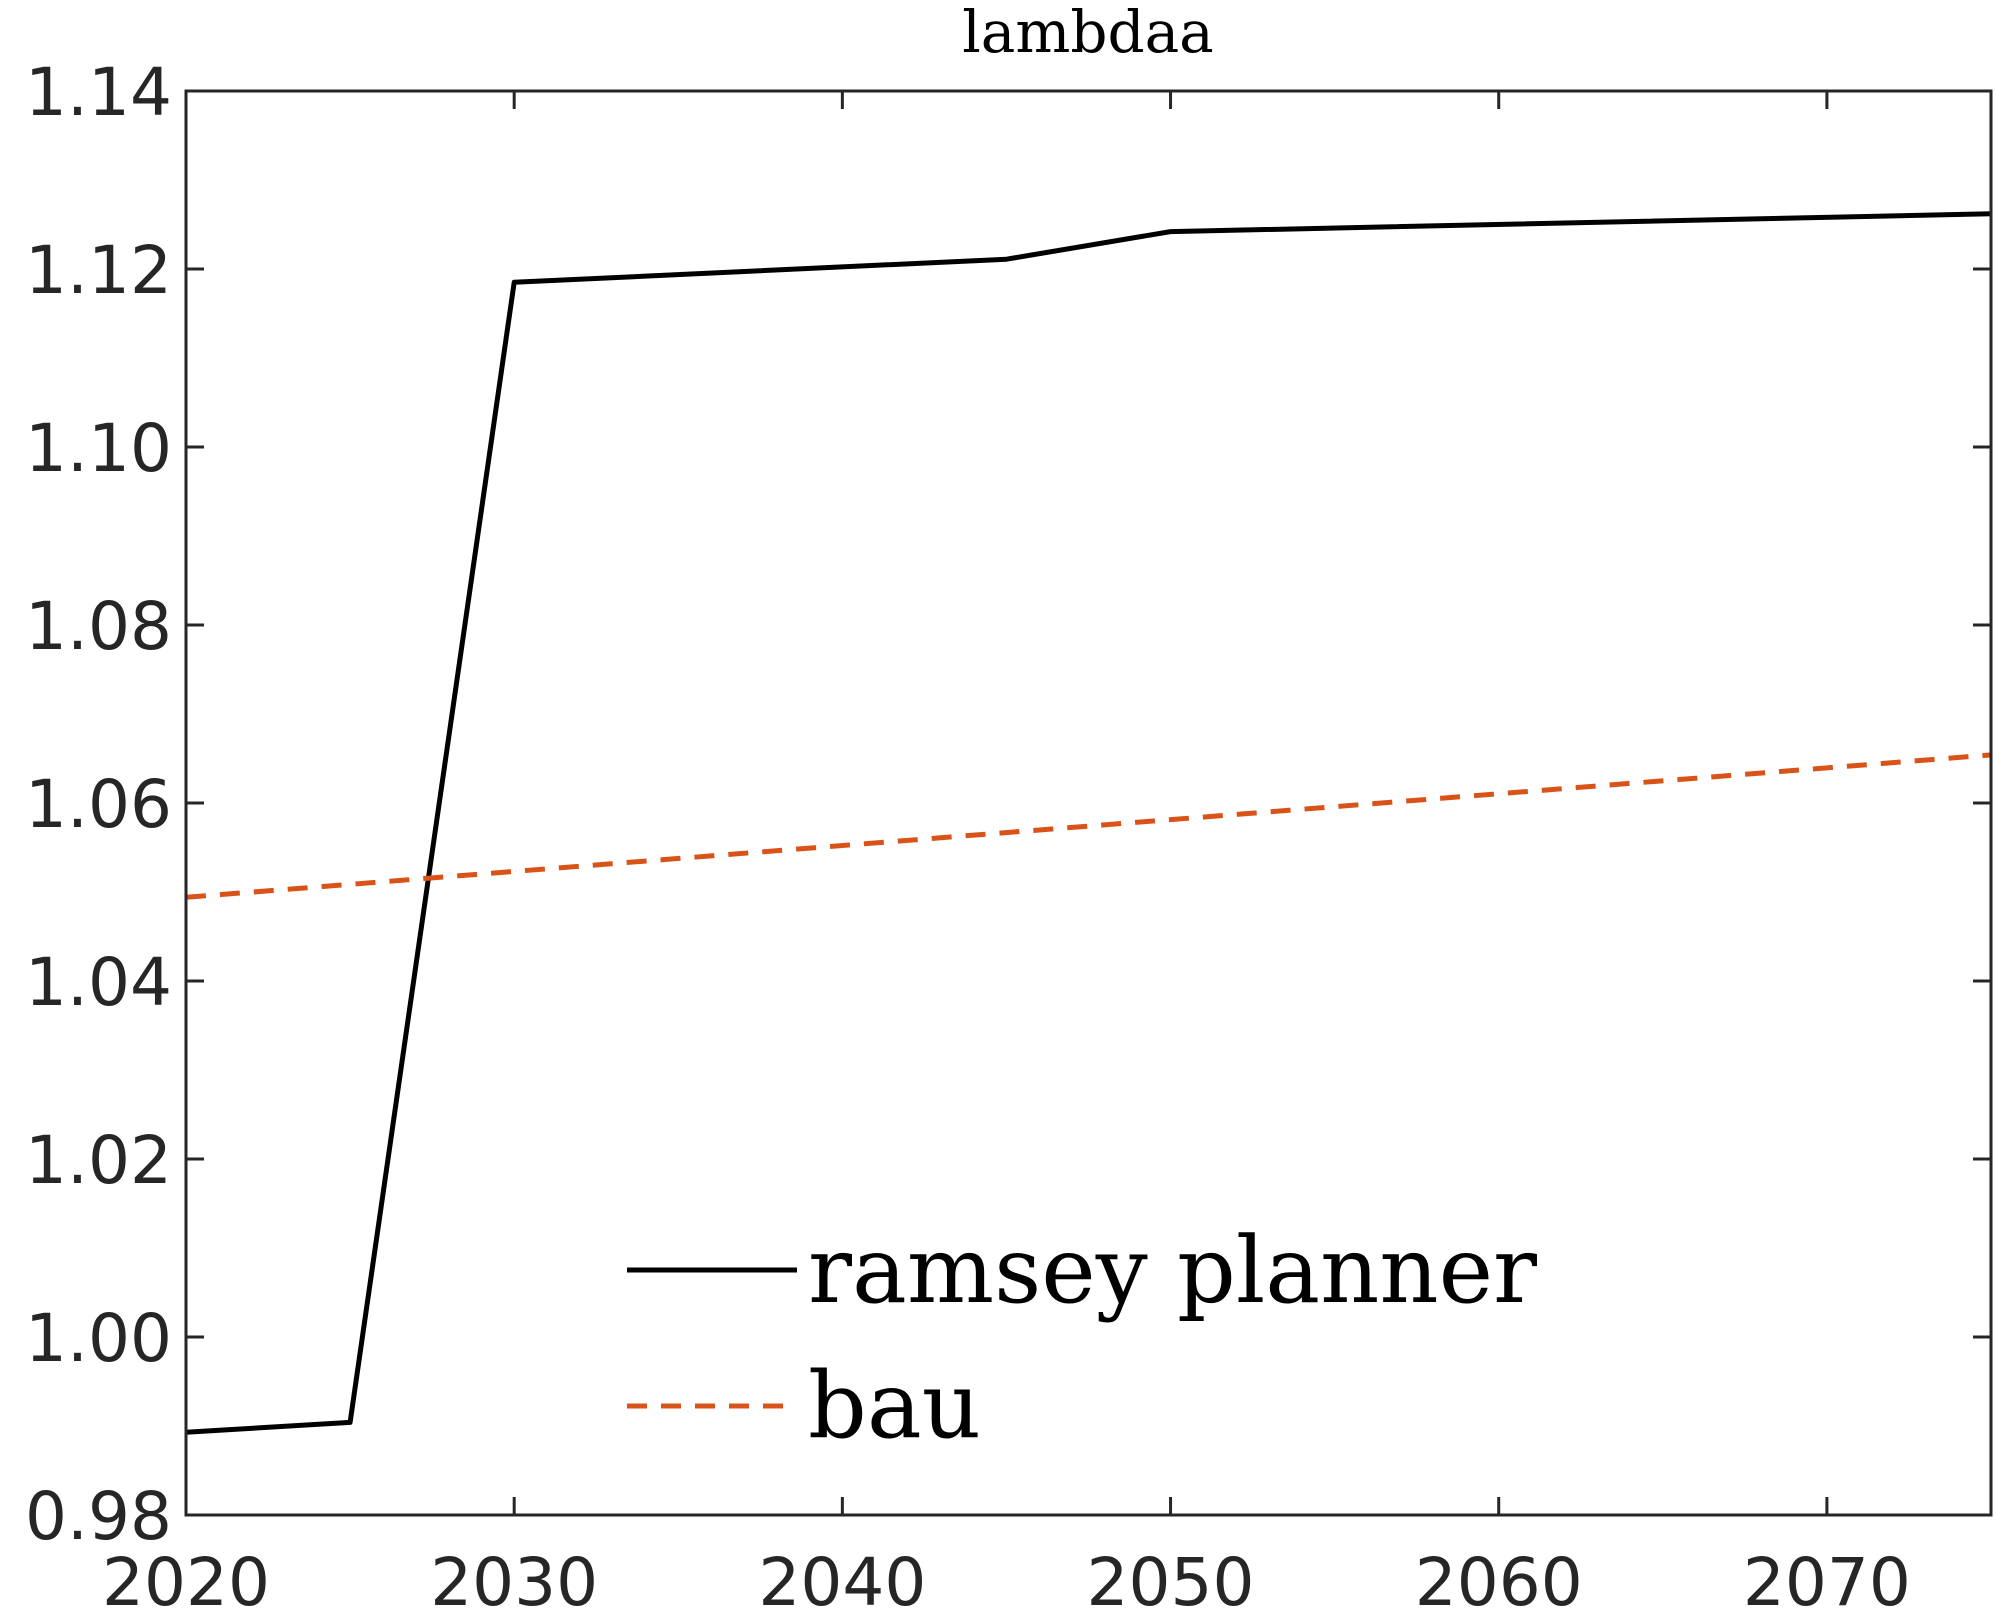 The image size is (1996, 1613). Describe the element at coordinates (98, 1516) in the screenshot. I see `y-tick-label-0.98: 0.98` at that location.